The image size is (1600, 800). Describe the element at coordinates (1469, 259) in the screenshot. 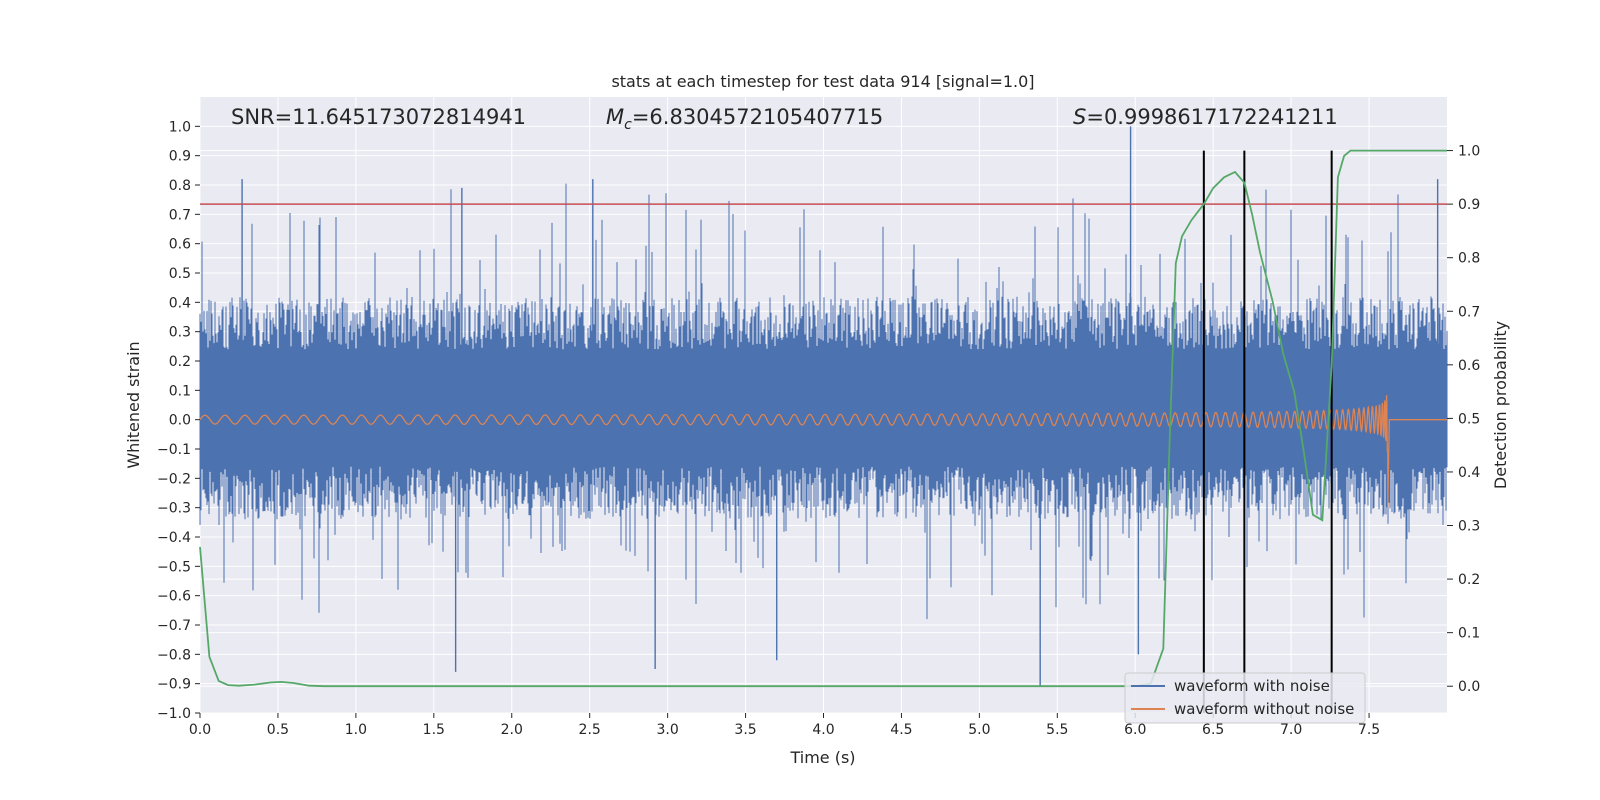

I see `y-right-tick-label: 0.8` at that location.